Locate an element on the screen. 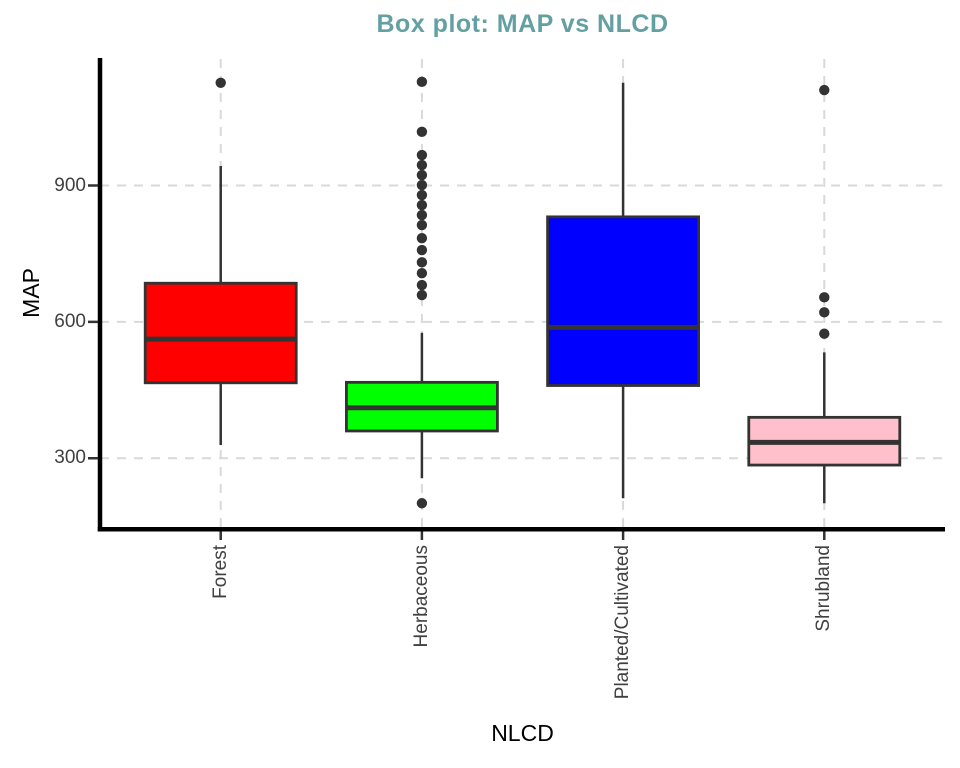 Image resolution: width=960 pixels, height=768 pixels. x-category-label-shrubland: Shrubland is located at coordinates (824, 637).